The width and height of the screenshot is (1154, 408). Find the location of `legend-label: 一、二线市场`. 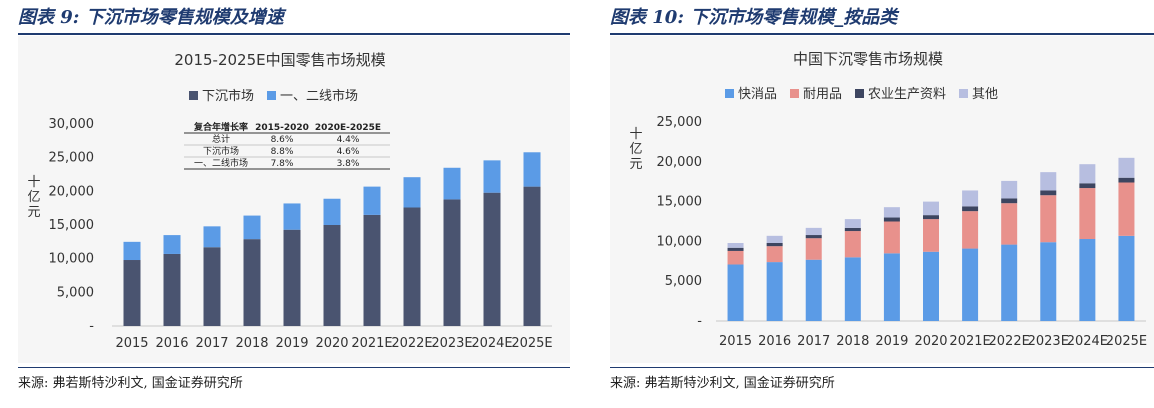

legend-label: 一、二线市场 is located at coordinates (319, 96).